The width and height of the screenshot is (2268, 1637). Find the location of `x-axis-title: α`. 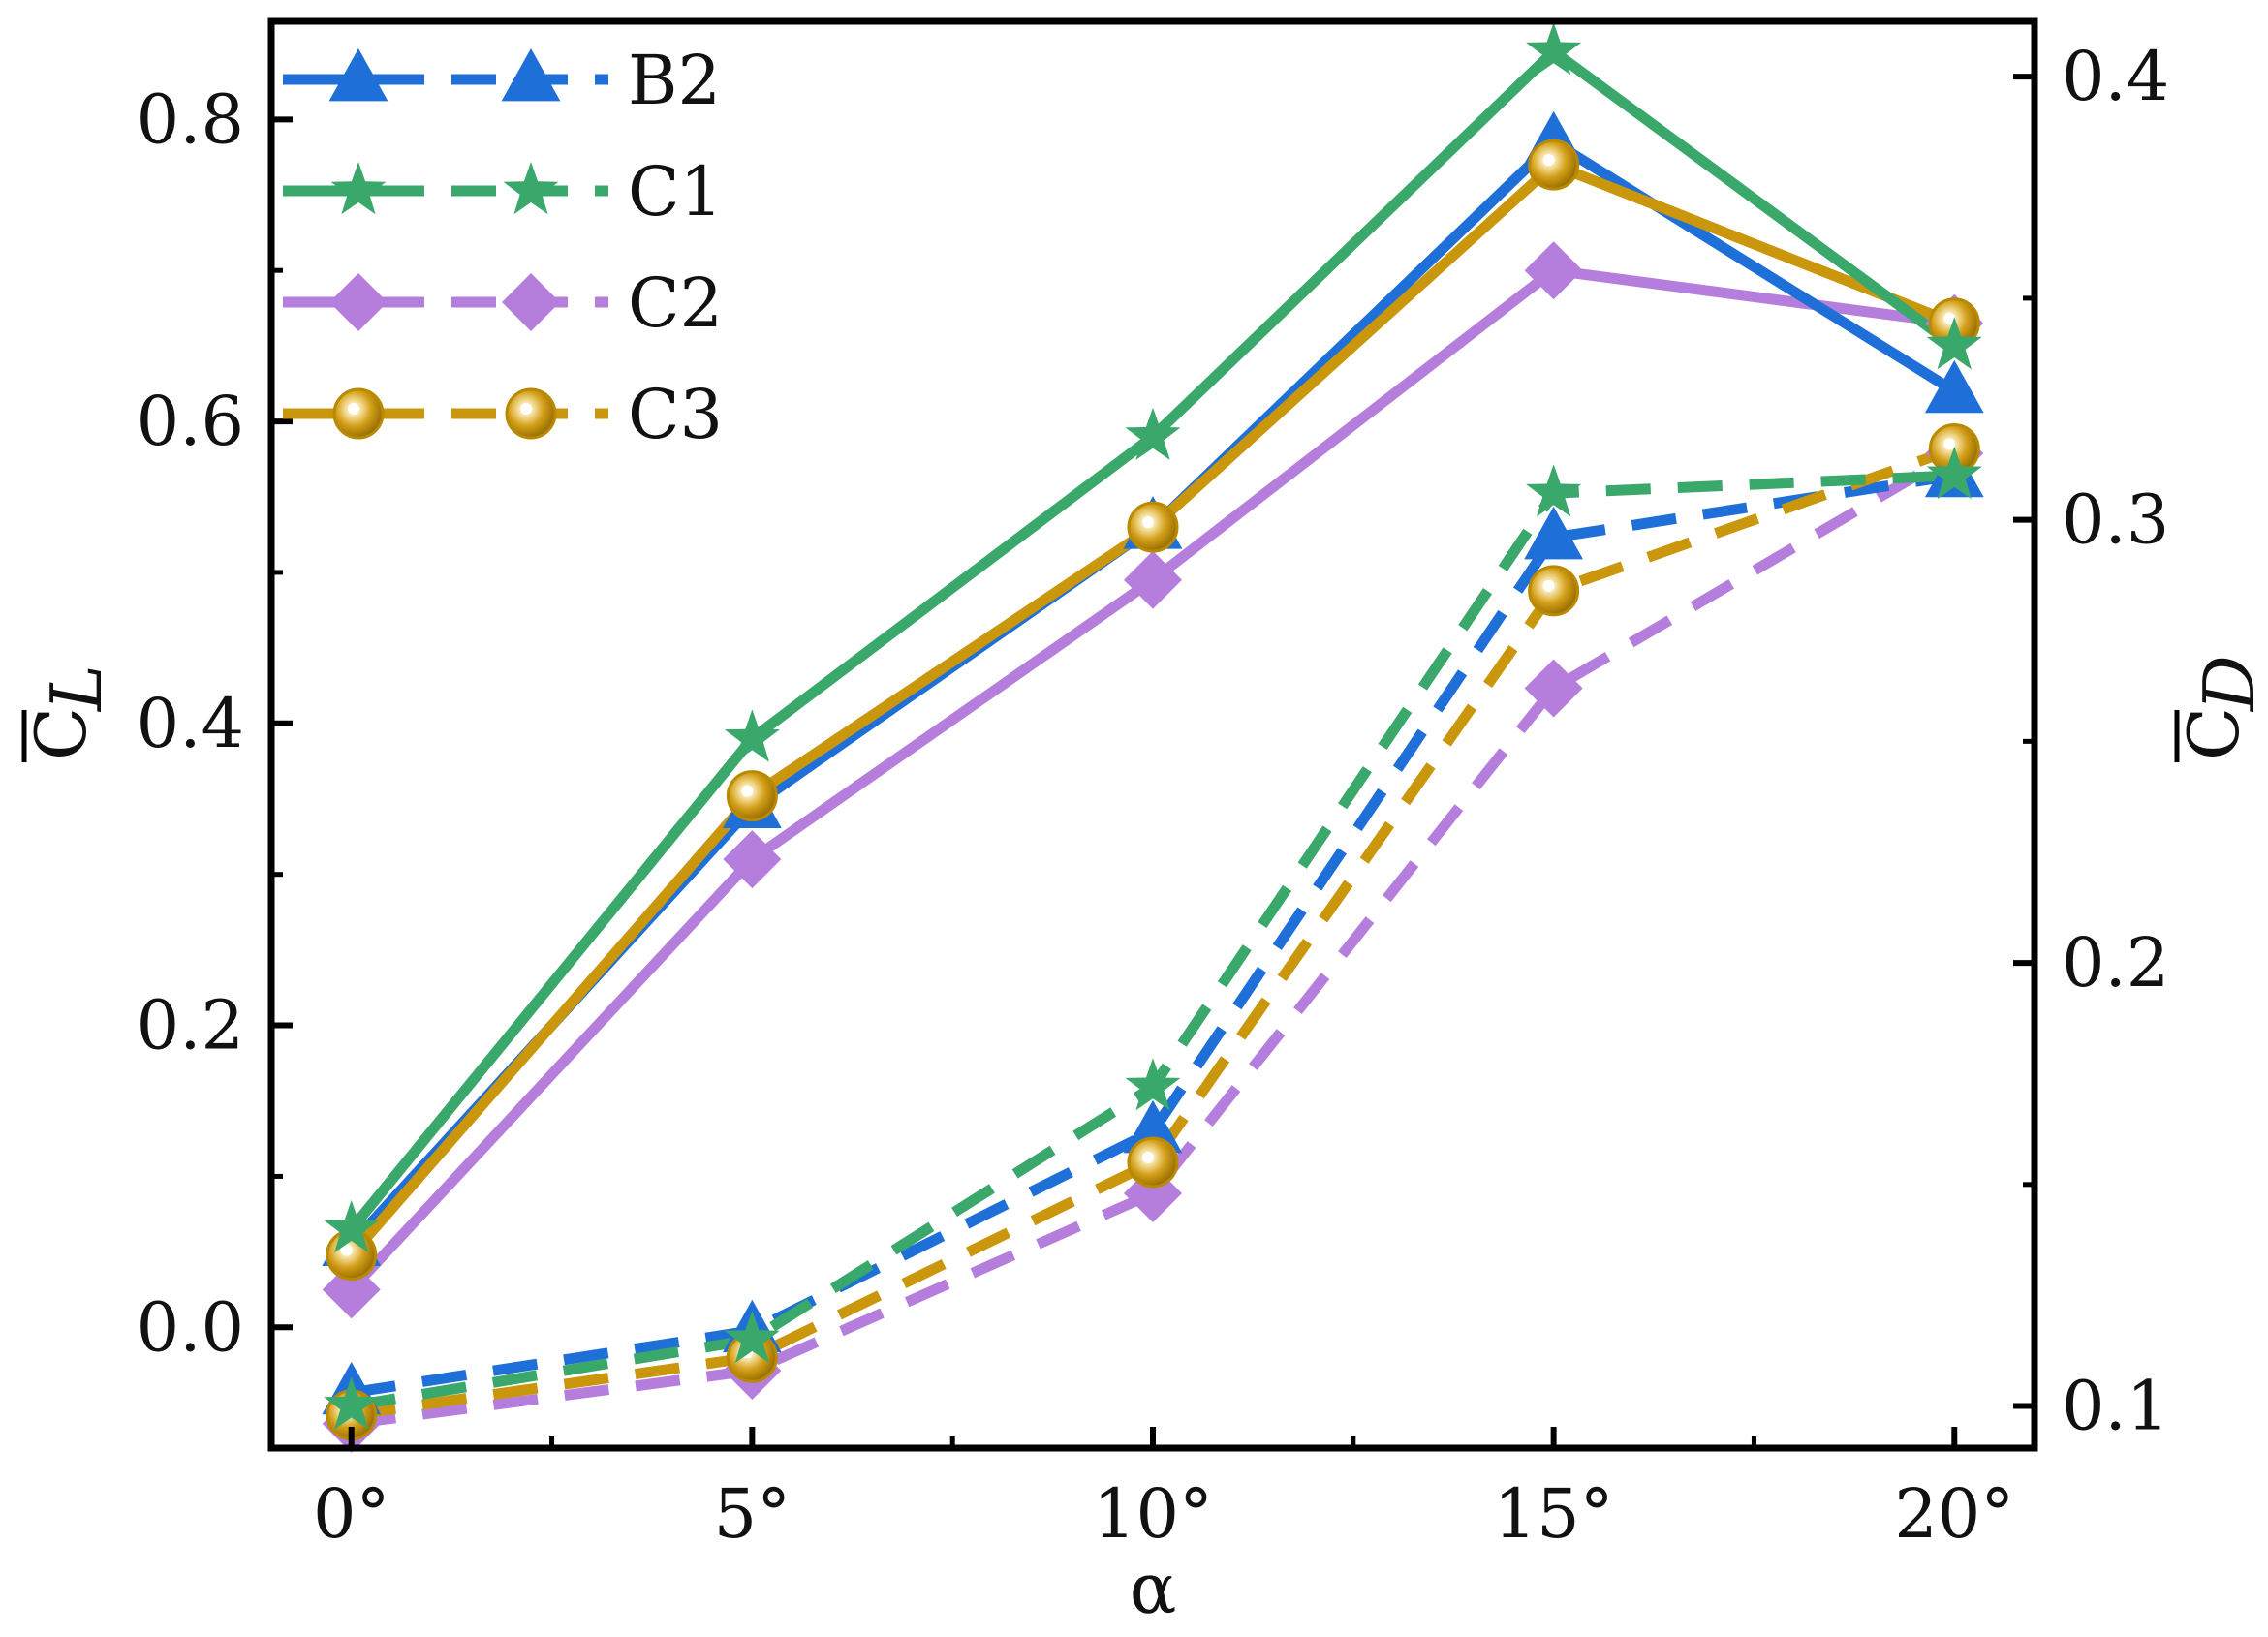

x-axis-title: α is located at coordinates (1153, 1589).